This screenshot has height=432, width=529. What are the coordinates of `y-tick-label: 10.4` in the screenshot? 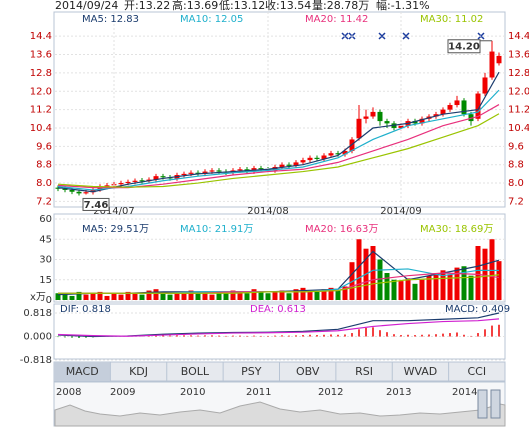 It's located at (41, 128).